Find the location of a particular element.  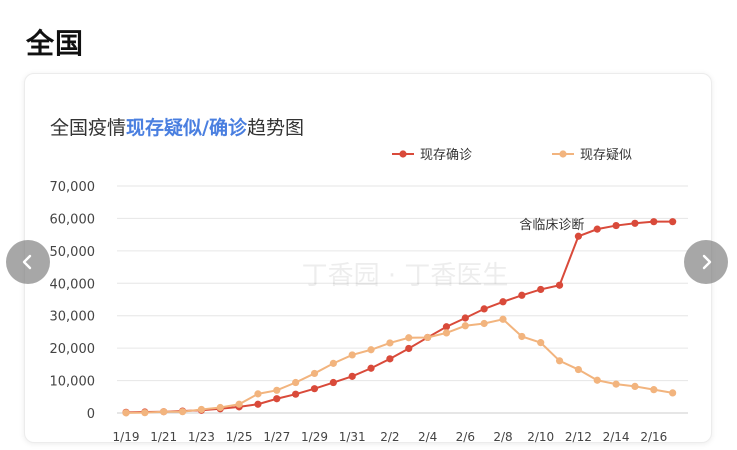

chart-title-part-3: 趋势图 is located at coordinates (275, 128).